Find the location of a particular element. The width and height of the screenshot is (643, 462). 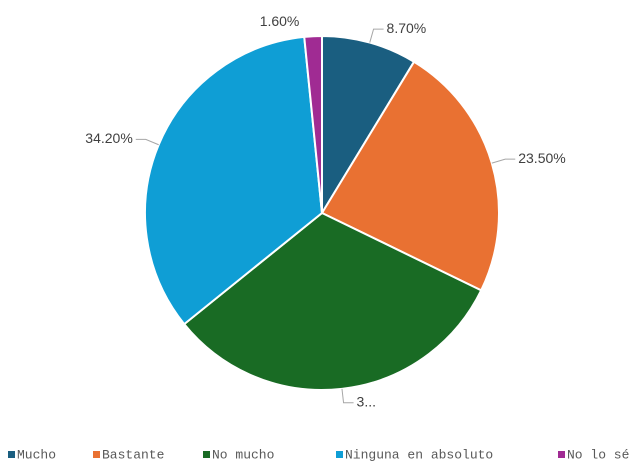

data-label: 34.20% is located at coordinates (108, 138).